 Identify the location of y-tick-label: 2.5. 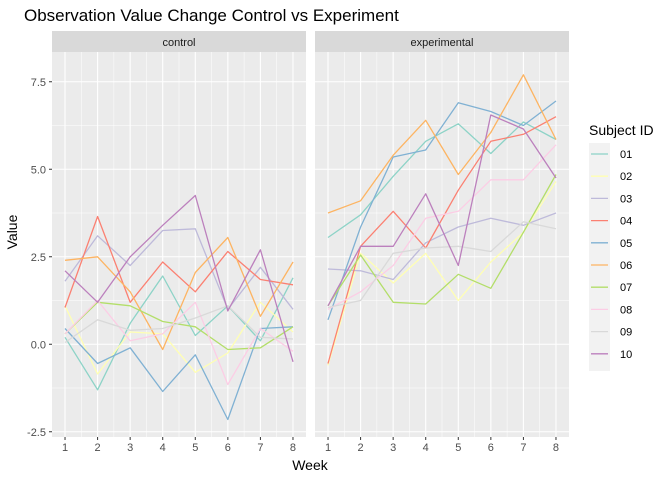
(38, 258).